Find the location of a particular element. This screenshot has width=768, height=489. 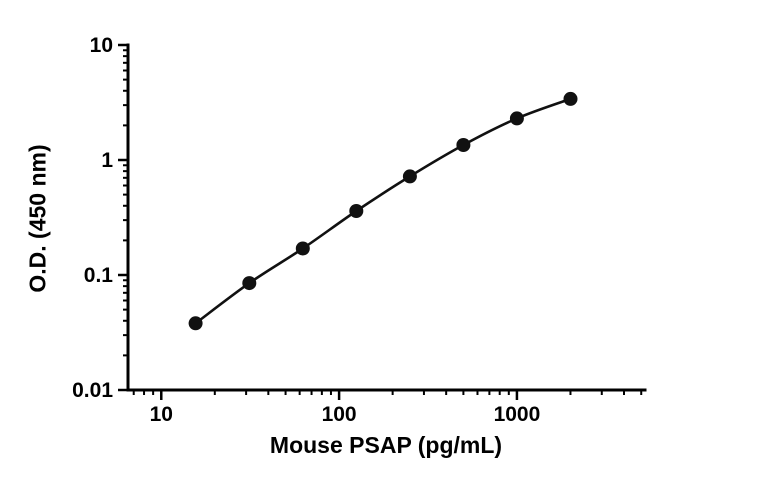

x-tick-label: 1000 is located at coordinates (517, 414).